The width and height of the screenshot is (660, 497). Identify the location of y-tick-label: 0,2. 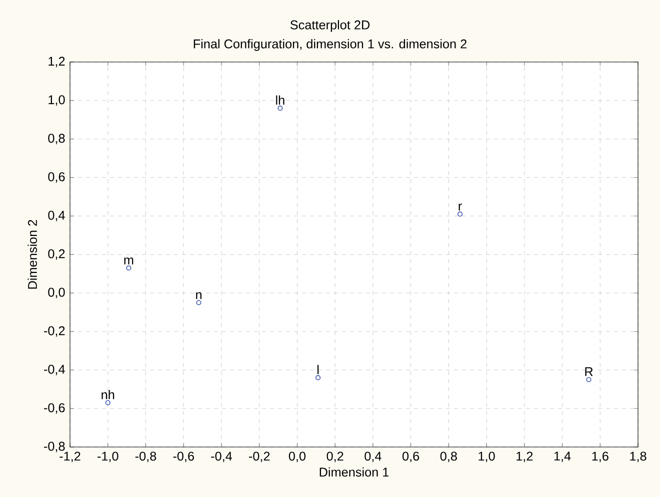
(56, 254).